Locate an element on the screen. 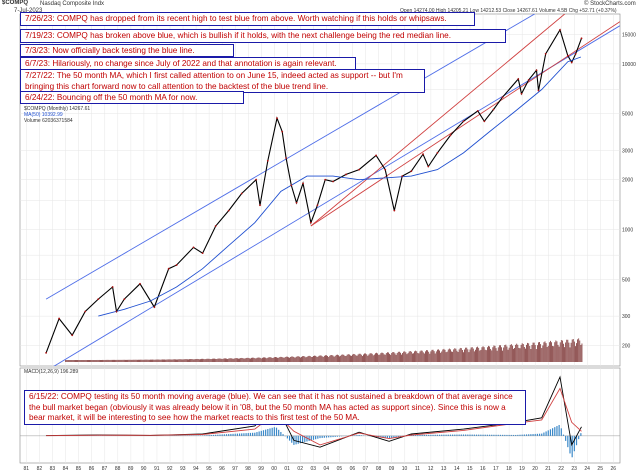  x-tick-label: 03 is located at coordinates (313, 469).